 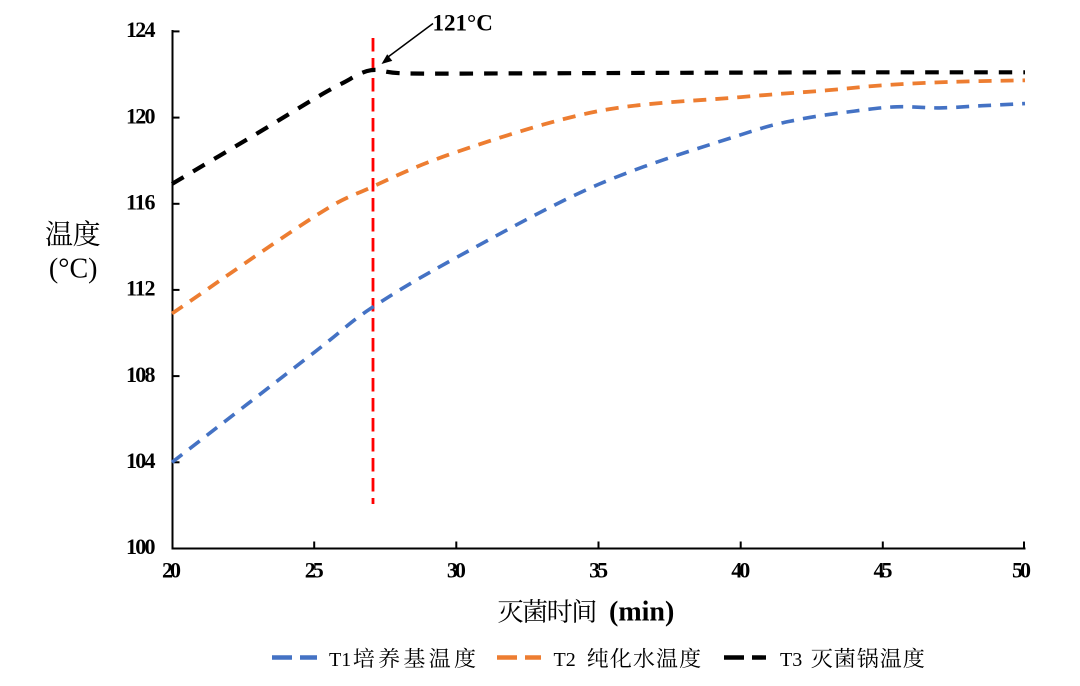 I want to click on svg-text: 20, so click(x=171, y=570).